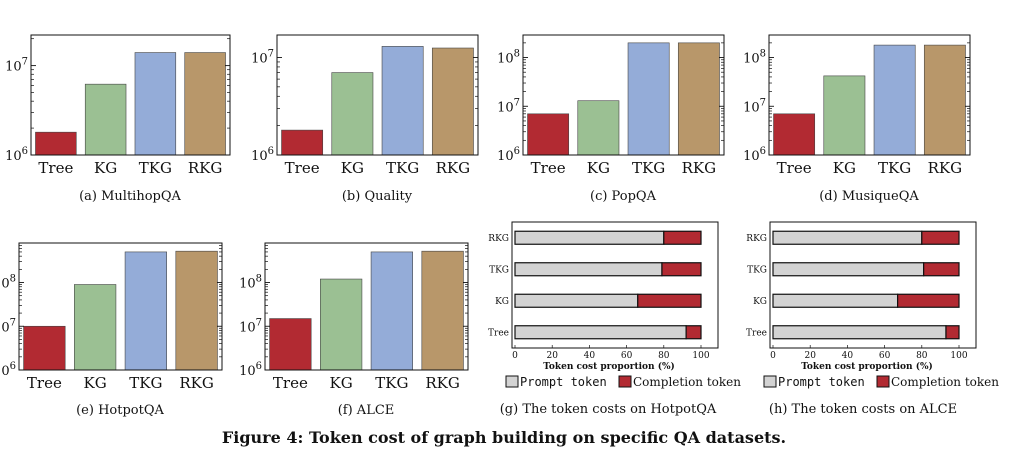 This screenshot has height=456, width=1009. Describe the element at coordinates (623, 196) in the screenshot. I see `chart-caption: (c) PopQA` at that location.